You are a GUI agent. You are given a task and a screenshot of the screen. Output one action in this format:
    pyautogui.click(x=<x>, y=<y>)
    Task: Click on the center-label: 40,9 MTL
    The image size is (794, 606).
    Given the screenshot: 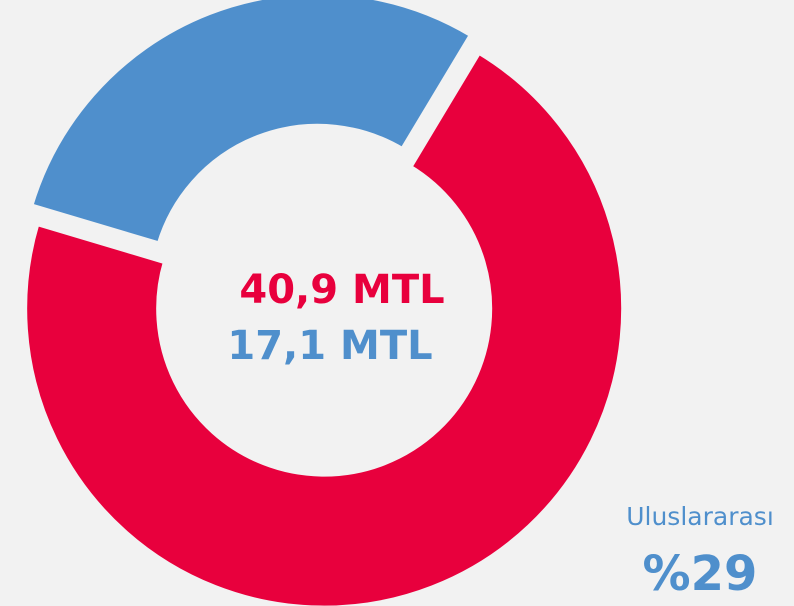 What is the action you would take?
    pyautogui.click(x=341, y=290)
    